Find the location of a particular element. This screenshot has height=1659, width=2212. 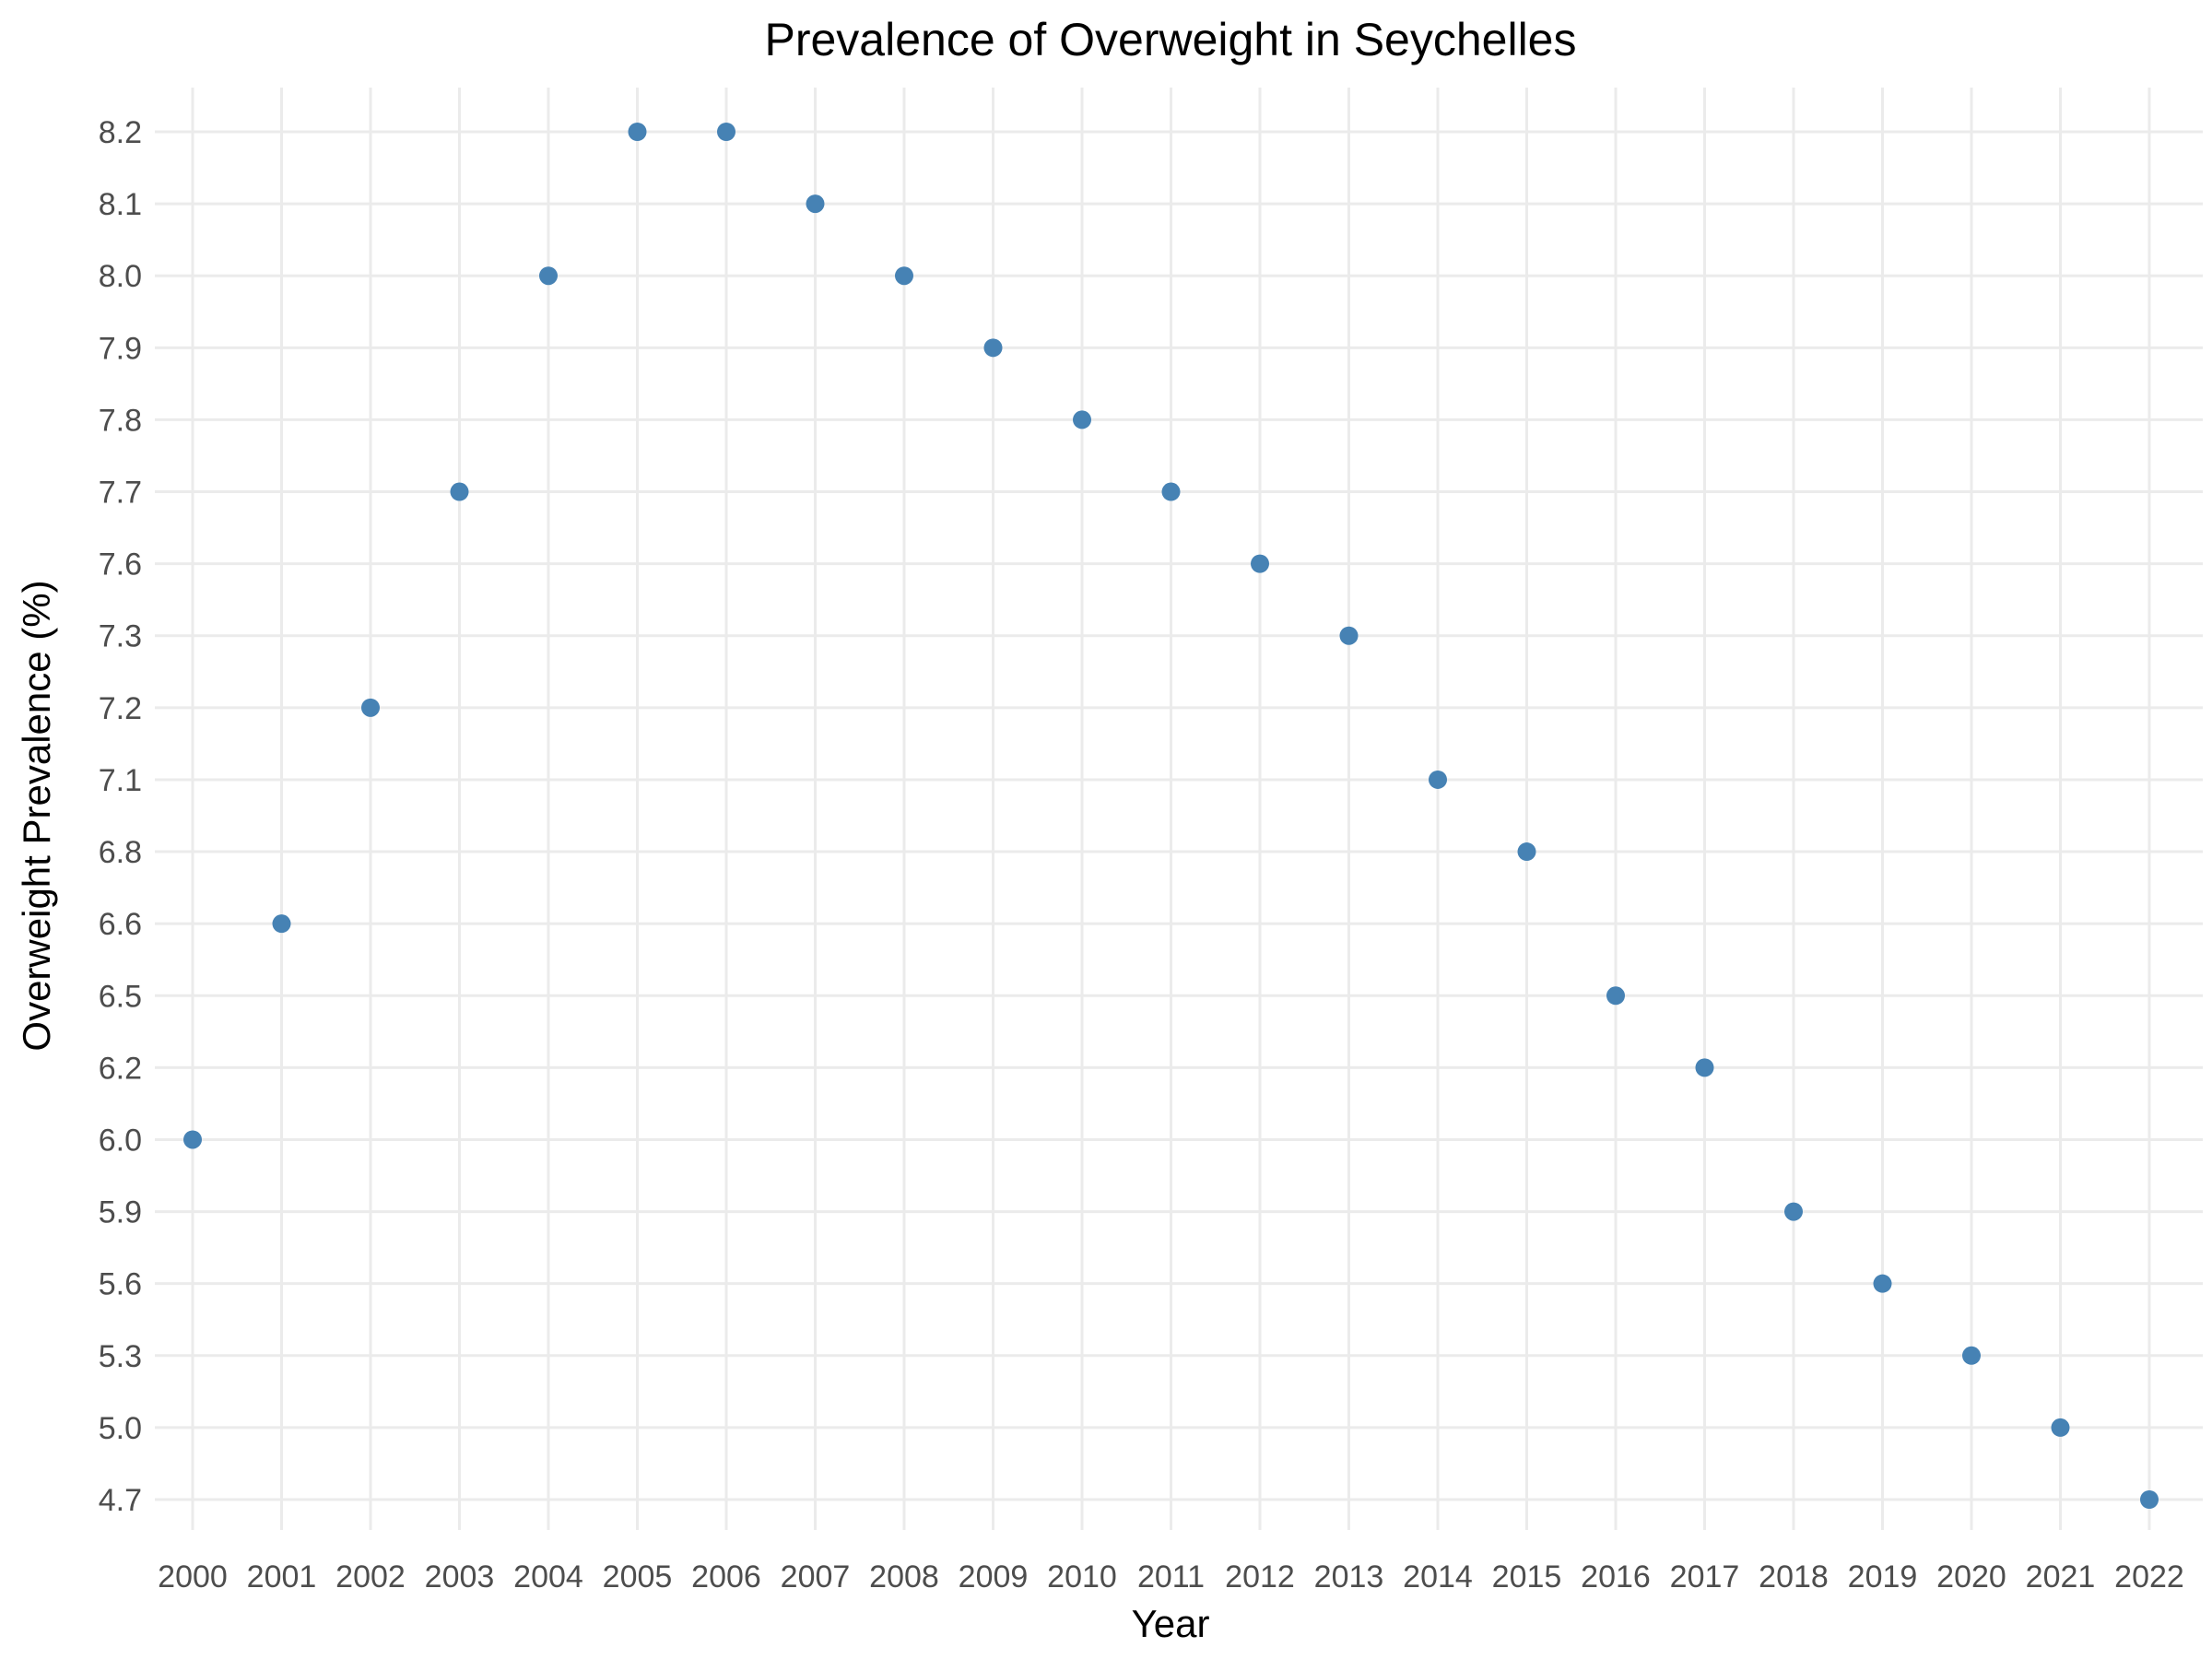

x-tick-label: 2022 is located at coordinates (2149, 1576).